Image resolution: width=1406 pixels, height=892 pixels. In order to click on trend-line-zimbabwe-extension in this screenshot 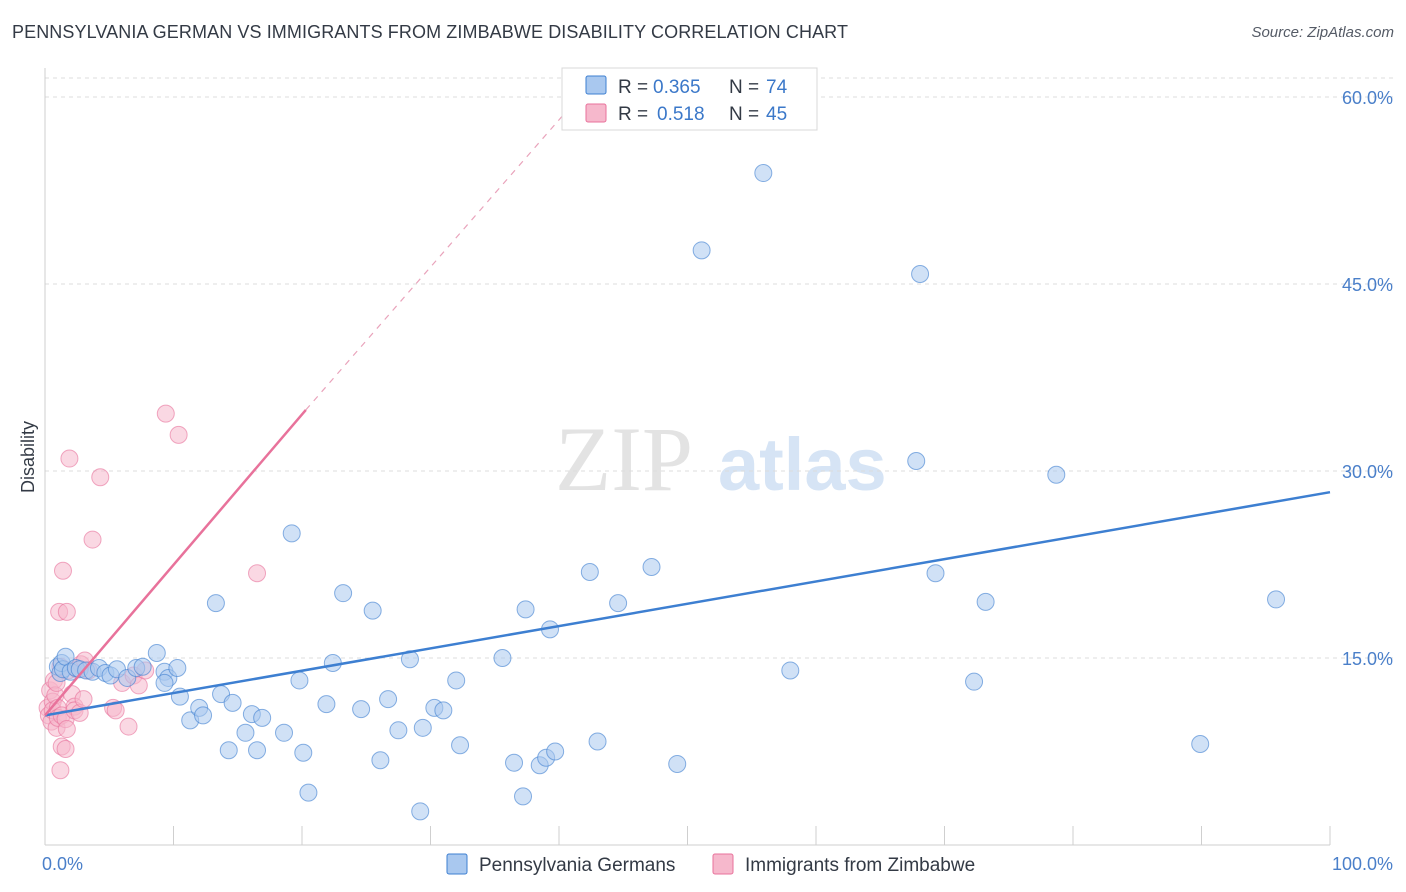, I will do `click(455, 239)`.